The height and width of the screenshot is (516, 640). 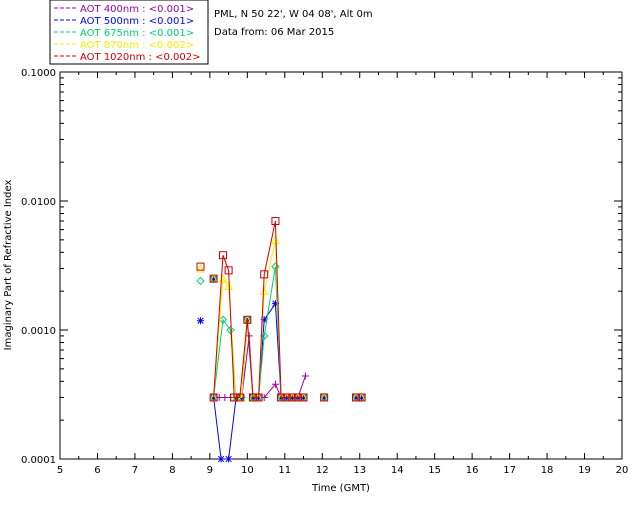 I want to click on date-info: Data from: 06 Mar 2015, so click(x=274, y=32).